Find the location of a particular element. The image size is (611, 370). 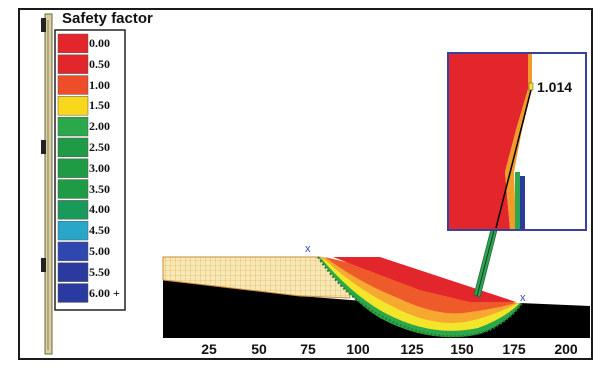

x-tick-label: 175 is located at coordinates (514, 349).